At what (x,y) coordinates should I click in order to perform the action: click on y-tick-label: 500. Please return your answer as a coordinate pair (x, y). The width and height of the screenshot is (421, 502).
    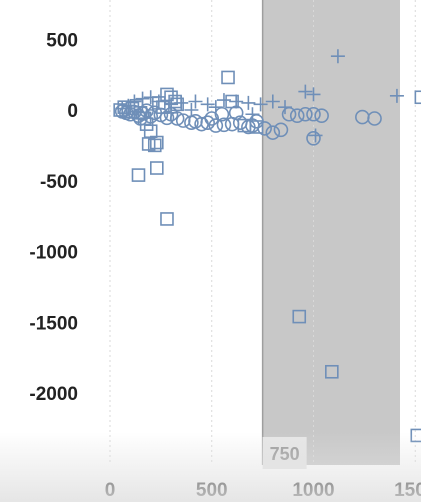
    Looking at the image, I should click on (62, 40).